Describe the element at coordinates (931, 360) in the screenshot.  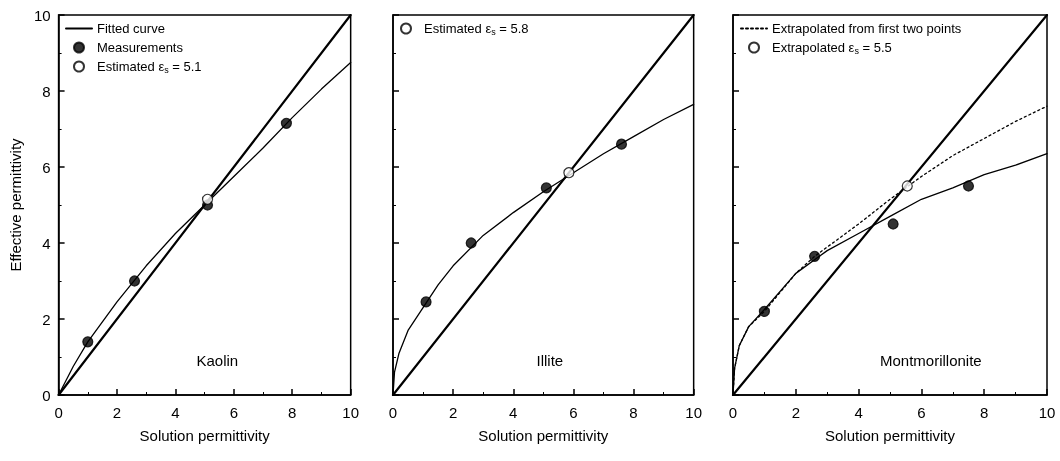
I see `annotation: Montmorillonite` at that location.